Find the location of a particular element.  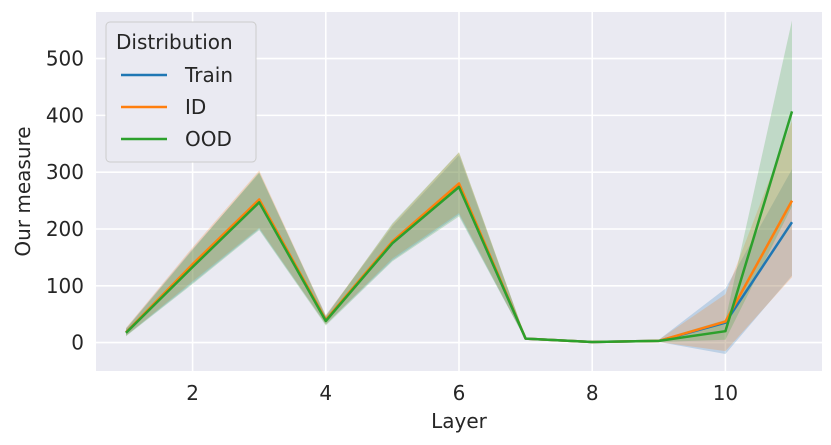

y-tick-label: 200 is located at coordinates (65, 229).